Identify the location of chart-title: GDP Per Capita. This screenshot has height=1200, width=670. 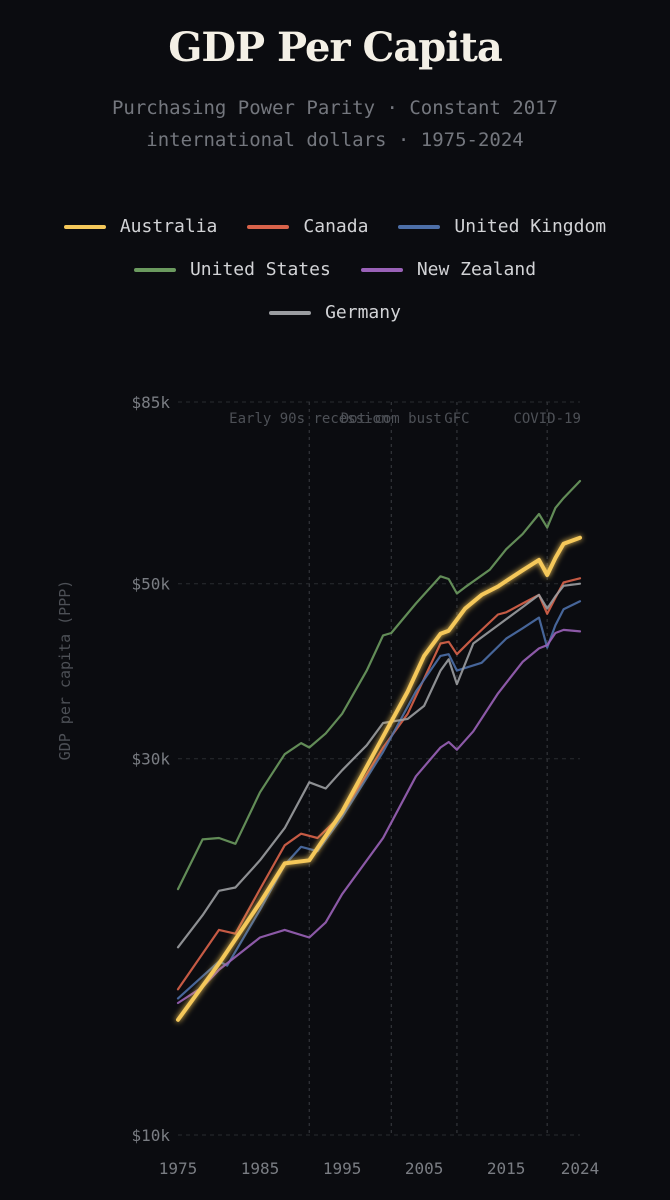
(335, 47).